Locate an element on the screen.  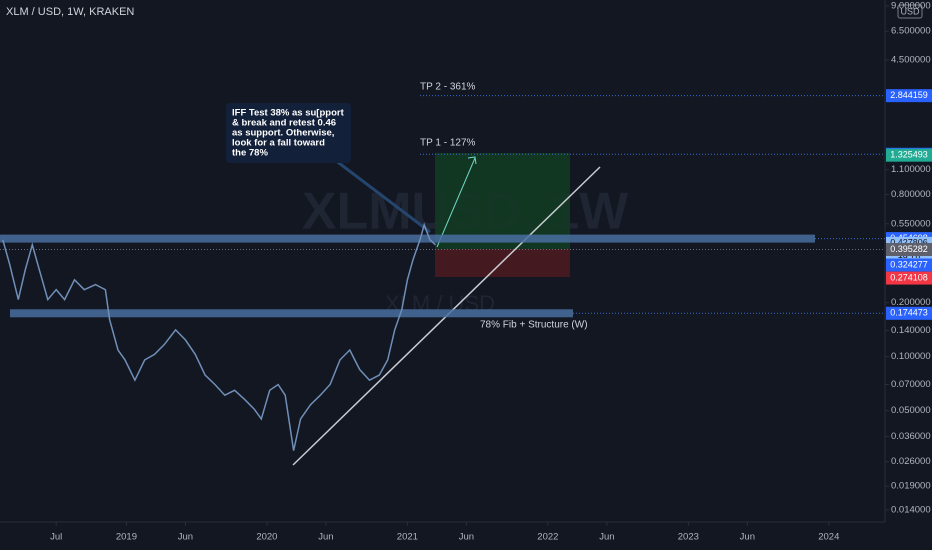
y-tick-label: 0.800000 is located at coordinates (911, 194).